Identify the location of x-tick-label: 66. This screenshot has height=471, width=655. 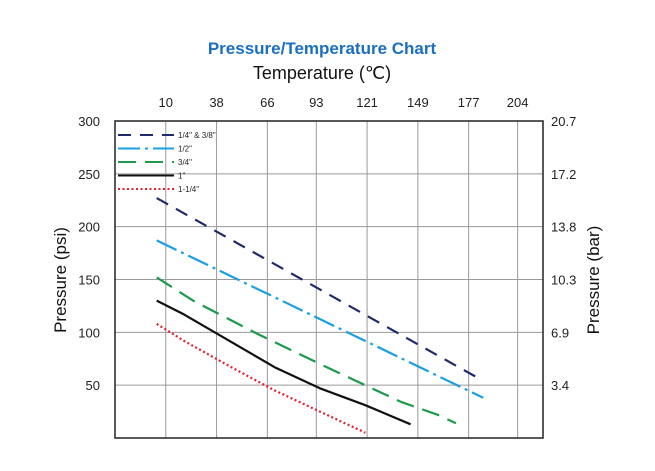
(267, 102).